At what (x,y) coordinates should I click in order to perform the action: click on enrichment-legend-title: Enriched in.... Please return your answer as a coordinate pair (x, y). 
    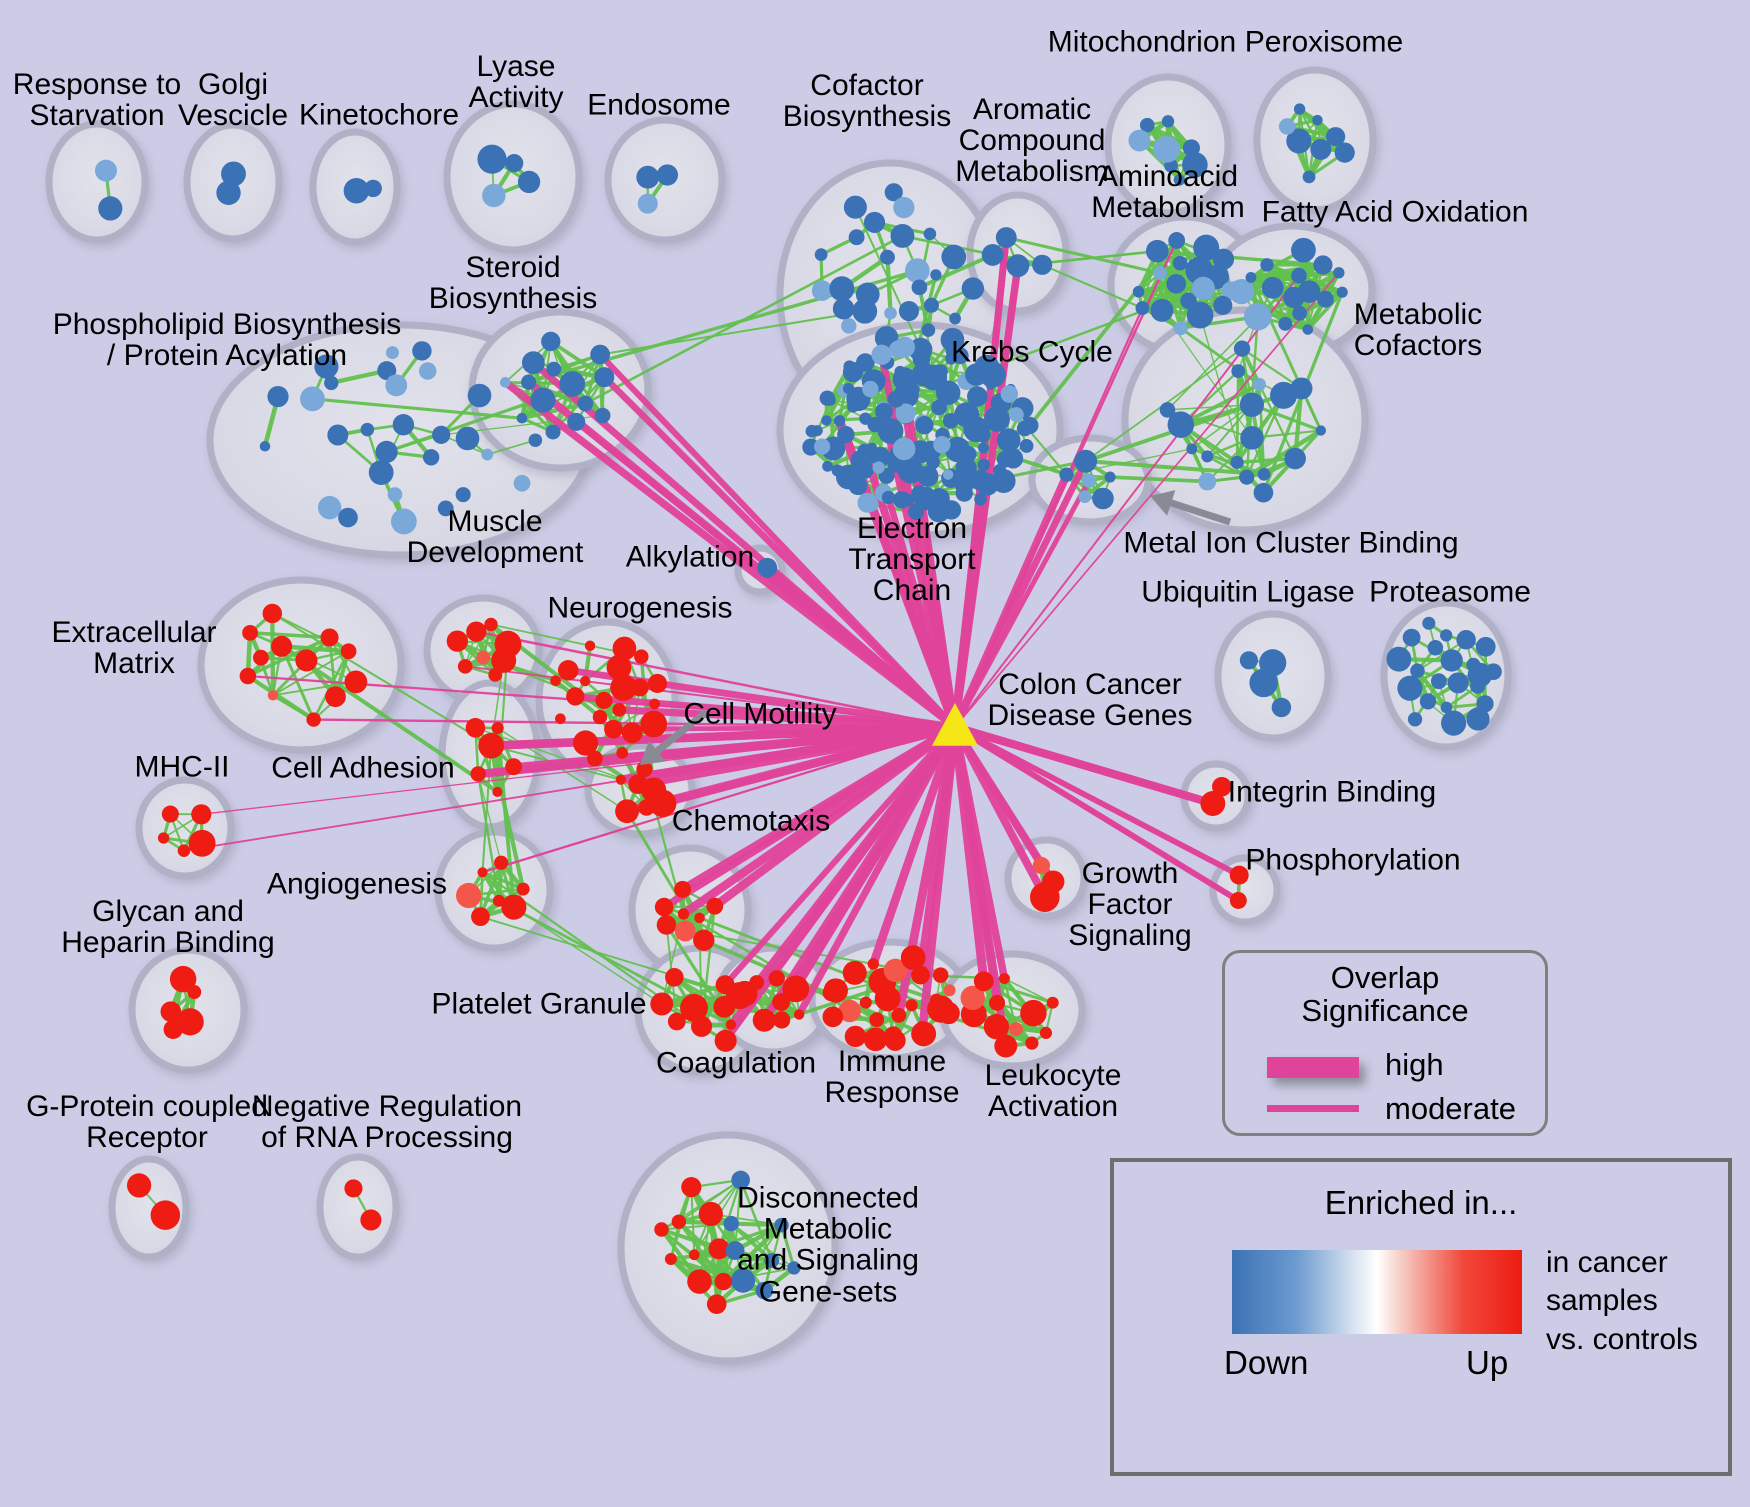
    Looking at the image, I should click on (1421, 1202).